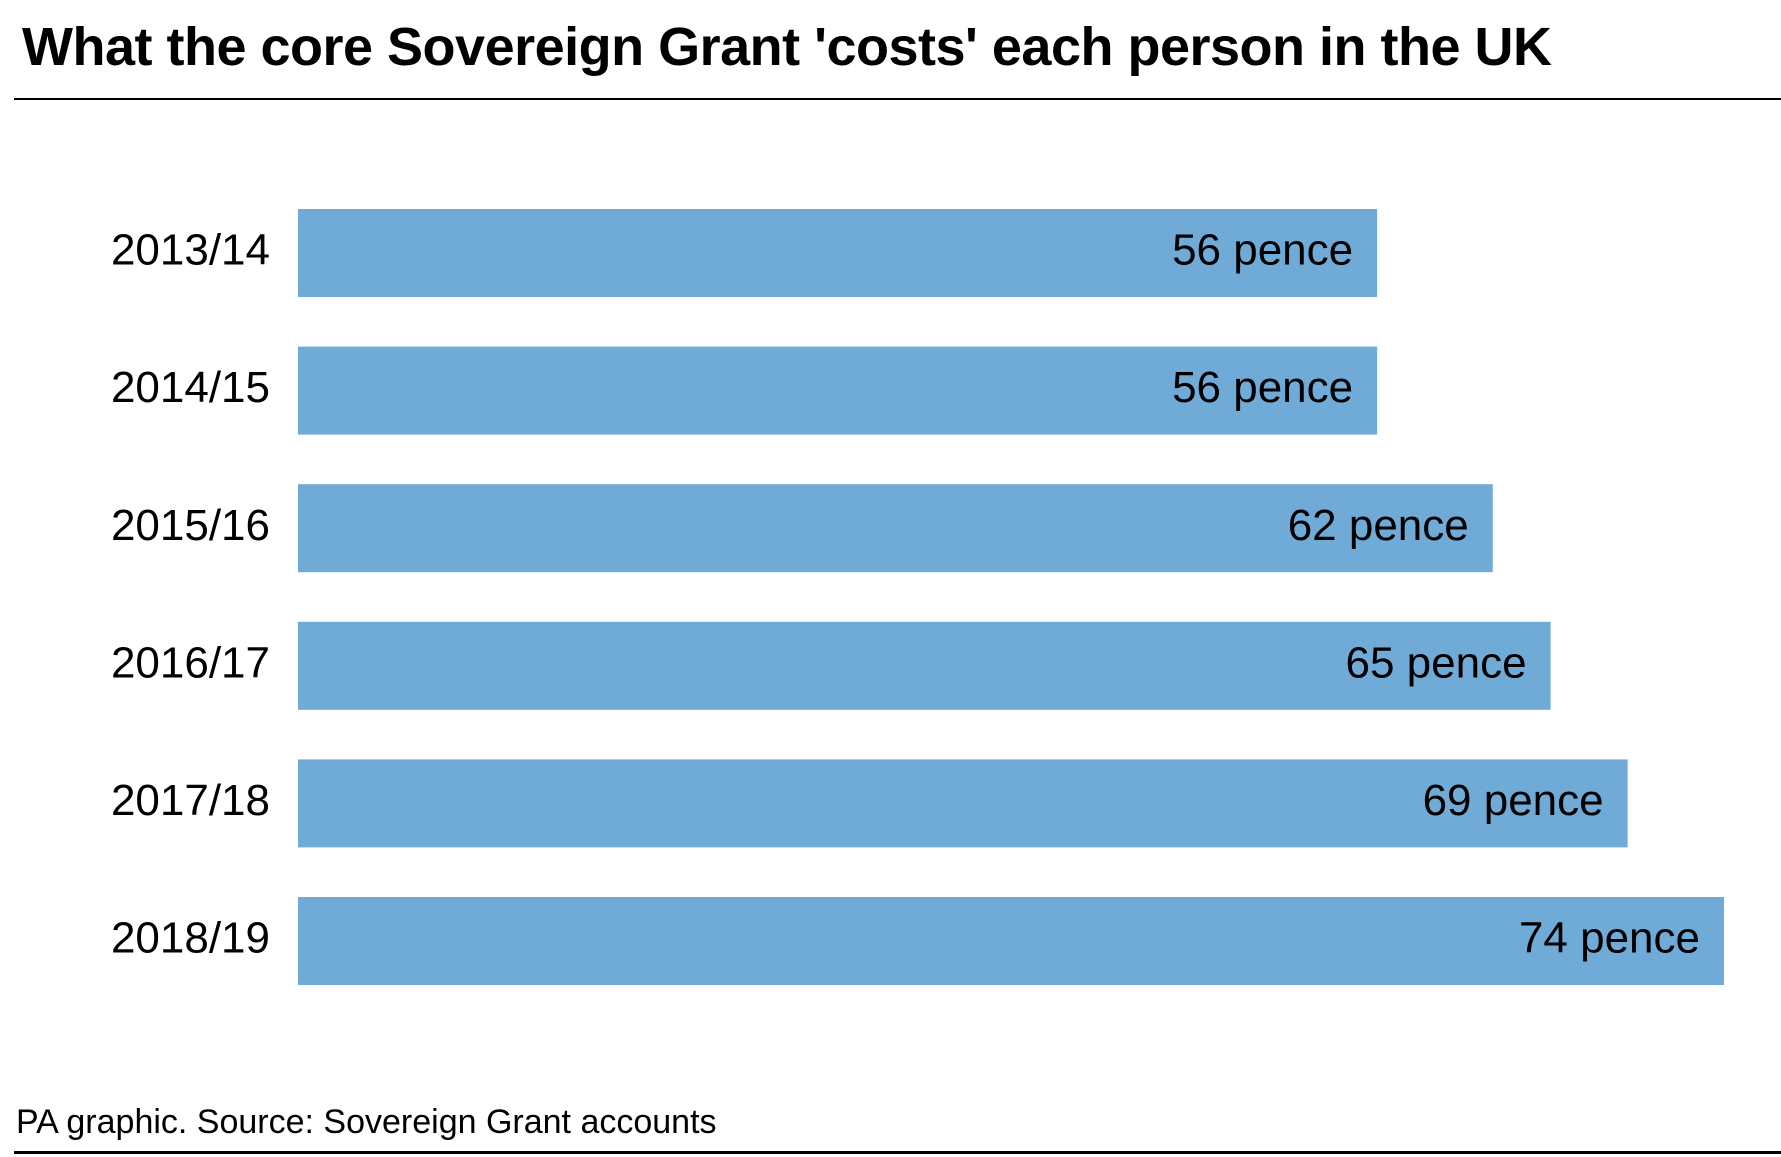 This screenshot has height=1157, width=1781. What do you see at coordinates (190, 662) in the screenshot?
I see `category-label: 2016/17` at bounding box center [190, 662].